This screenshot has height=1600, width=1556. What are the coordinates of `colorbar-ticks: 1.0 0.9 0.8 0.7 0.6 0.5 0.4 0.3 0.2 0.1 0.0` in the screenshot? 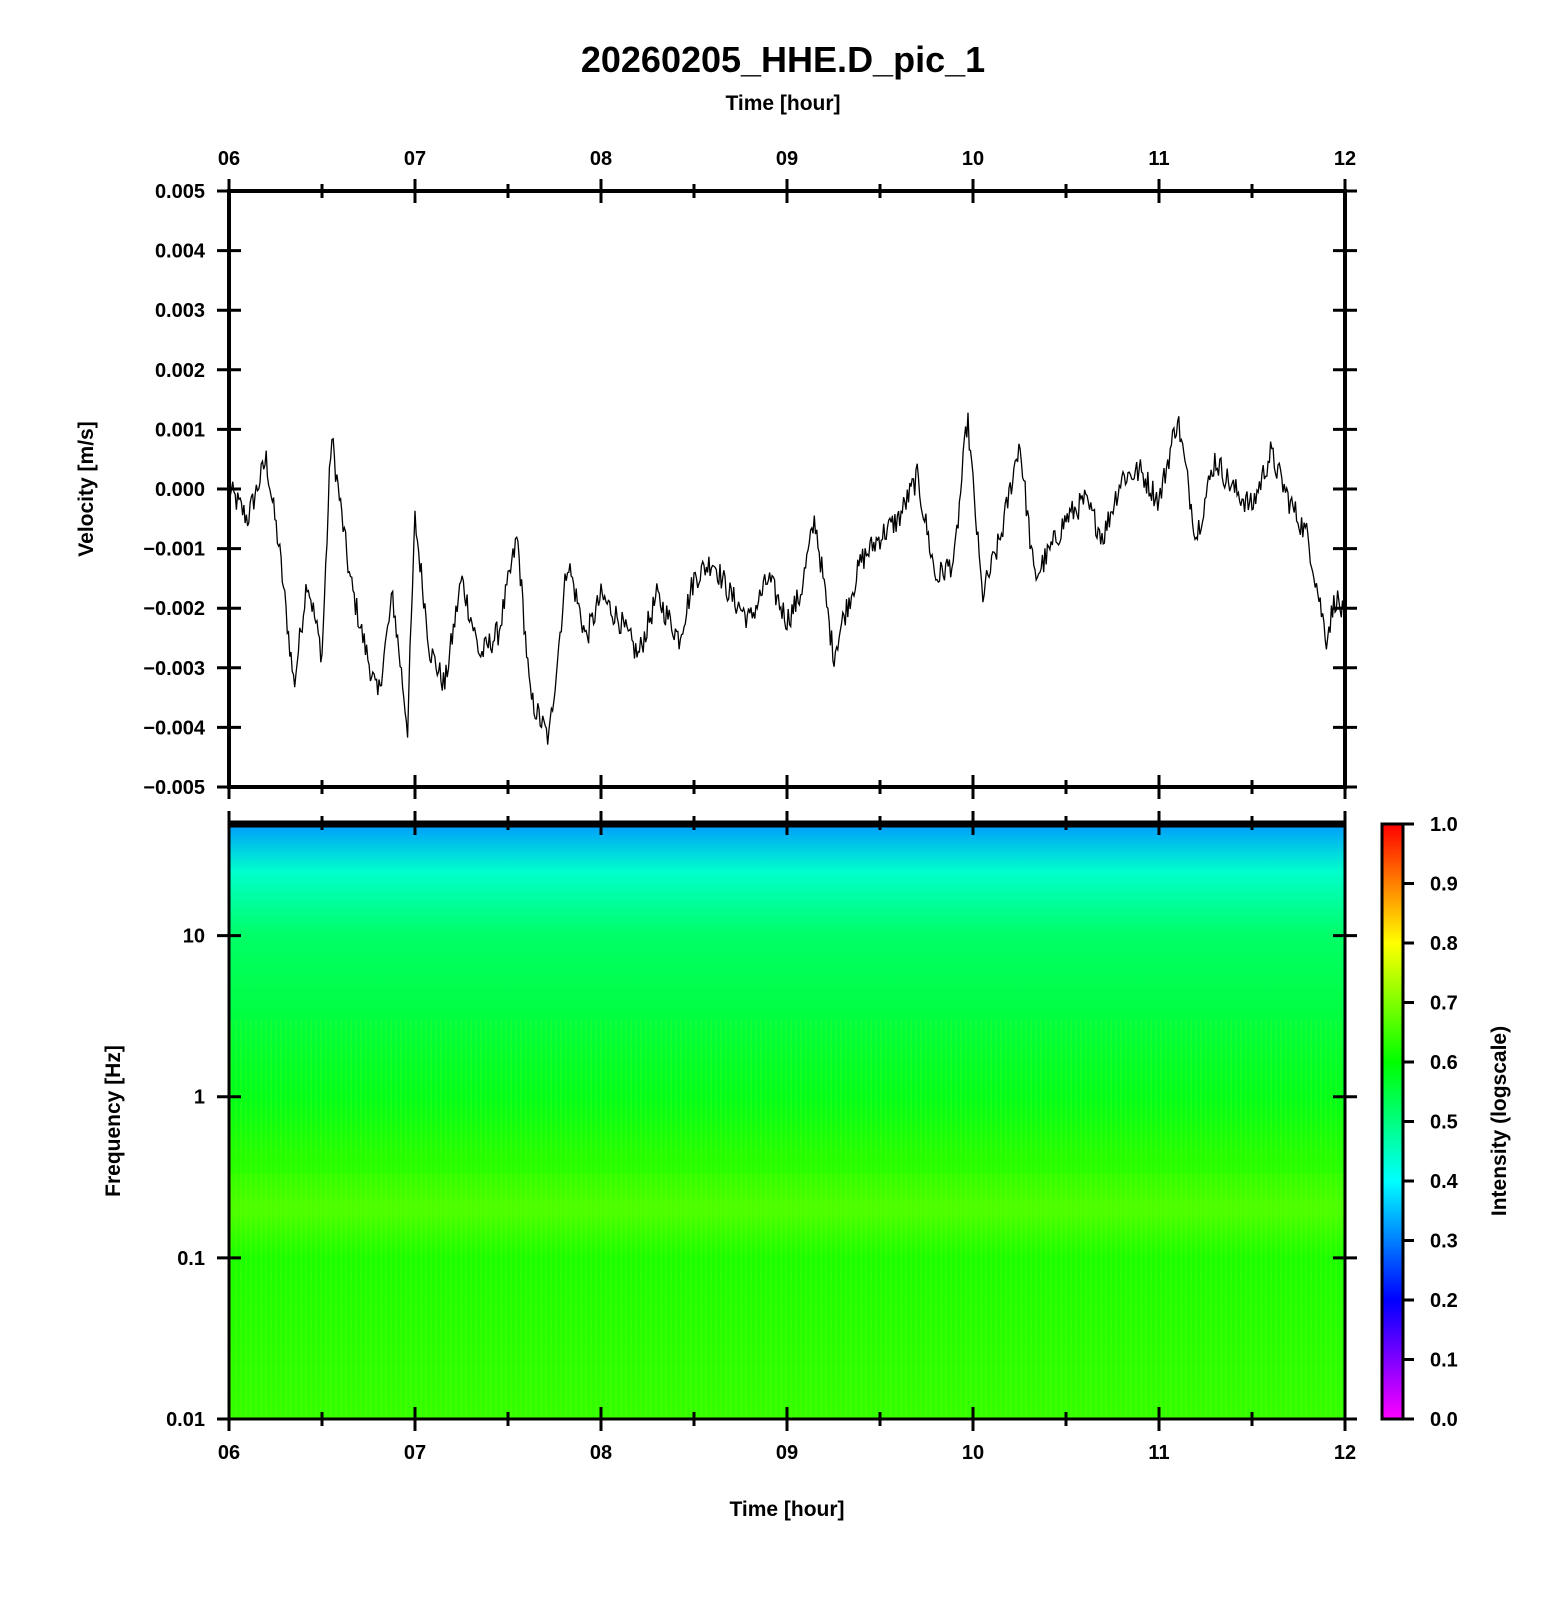 It's located at (1431, 1122).